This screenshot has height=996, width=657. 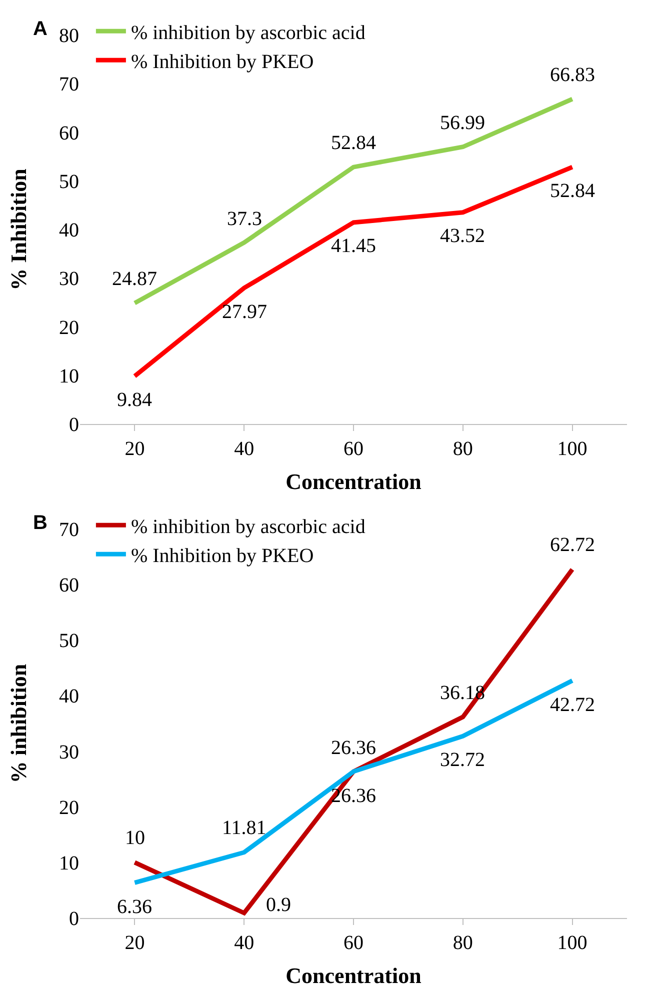 I want to click on data-label: 10, so click(x=135, y=838).